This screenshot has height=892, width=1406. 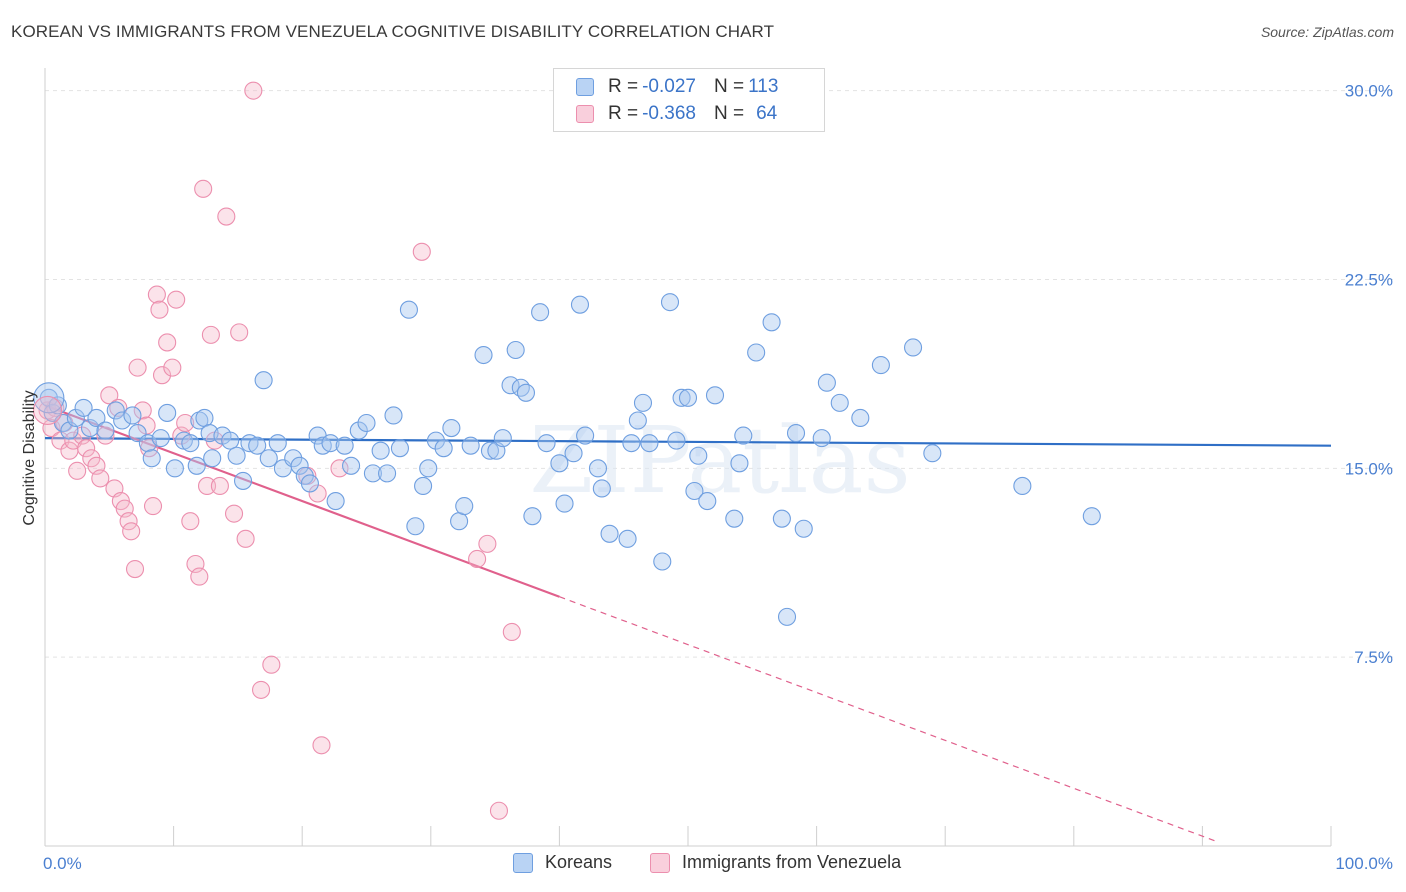 I want to click on x-tick-label-max: 100.0%, so click(x=1364, y=863).